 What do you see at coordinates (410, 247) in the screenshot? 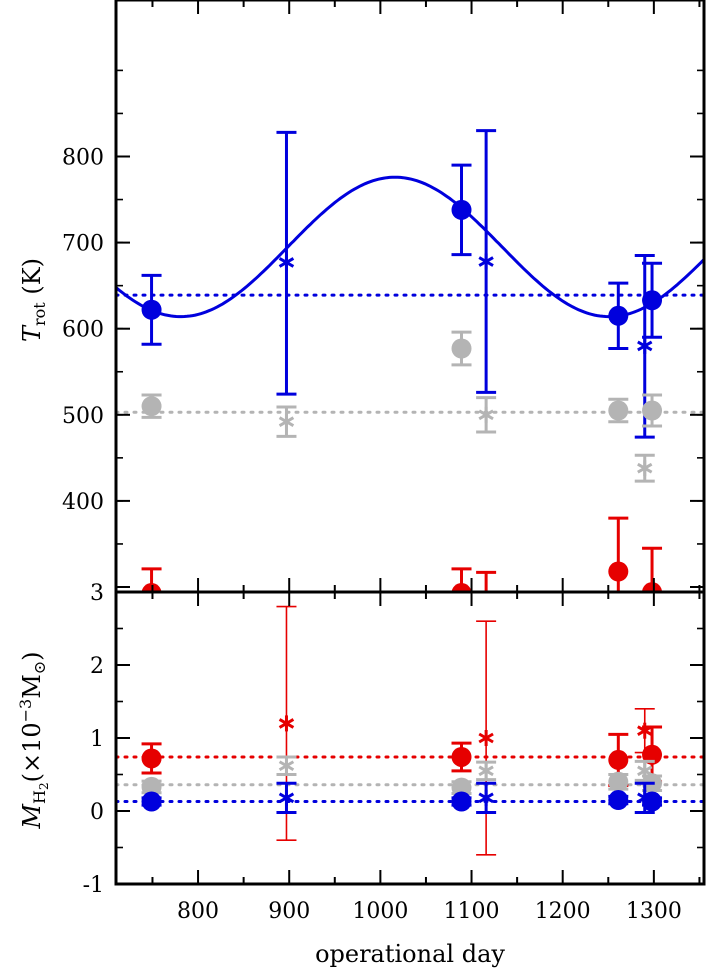
I see `fit-curve` at bounding box center [410, 247].